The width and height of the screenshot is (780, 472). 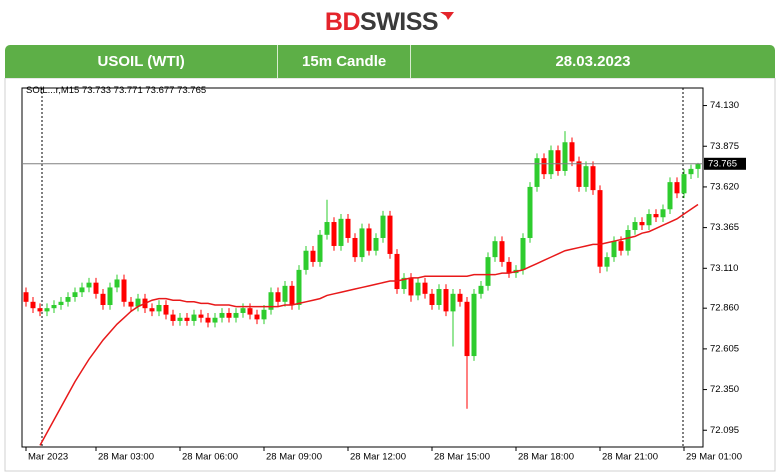 I want to click on y-tick-label: 73.875, so click(x=724, y=146).